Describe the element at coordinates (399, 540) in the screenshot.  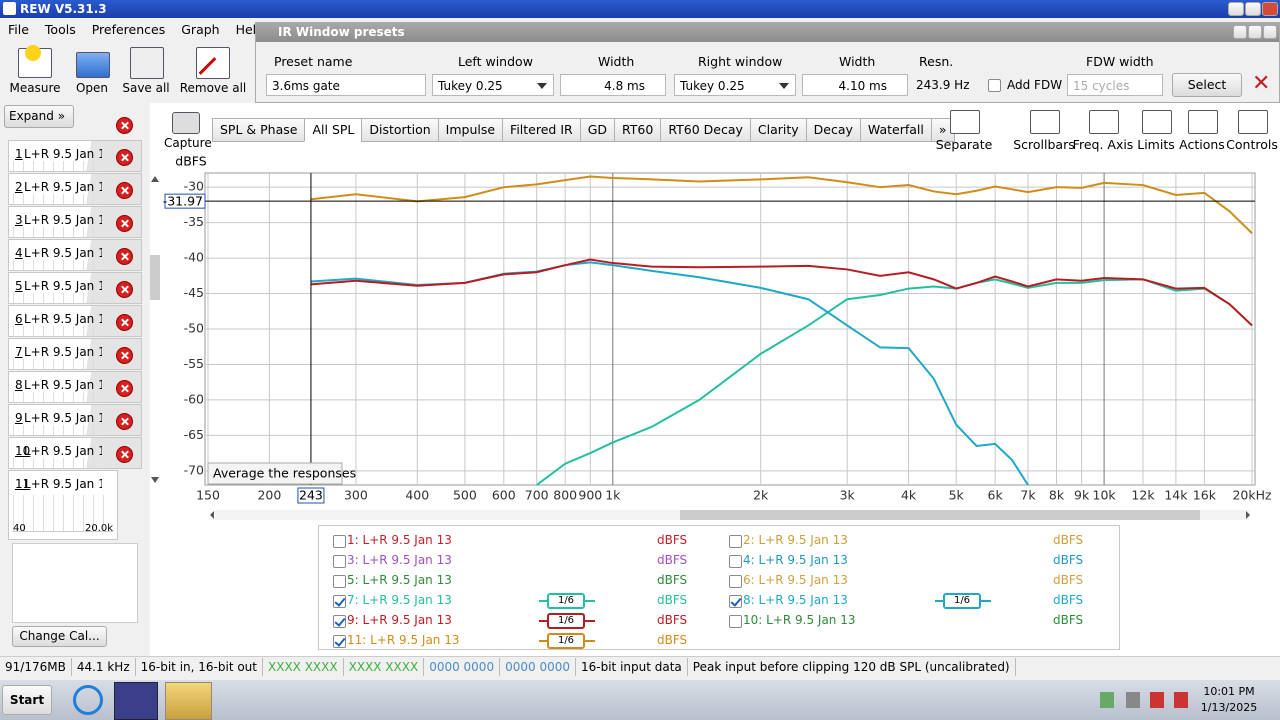
I see `legend-name: 1: L+R 9.5 Jan 13` at that location.